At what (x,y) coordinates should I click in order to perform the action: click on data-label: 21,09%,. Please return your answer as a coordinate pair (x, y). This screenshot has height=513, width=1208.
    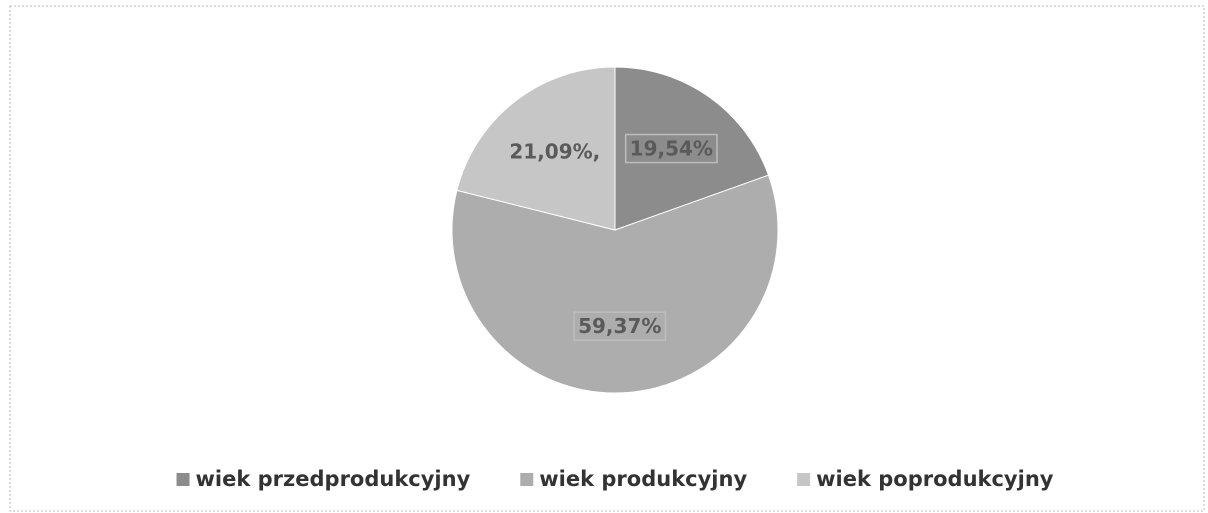
    Looking at the image, I should click on (554, 151).